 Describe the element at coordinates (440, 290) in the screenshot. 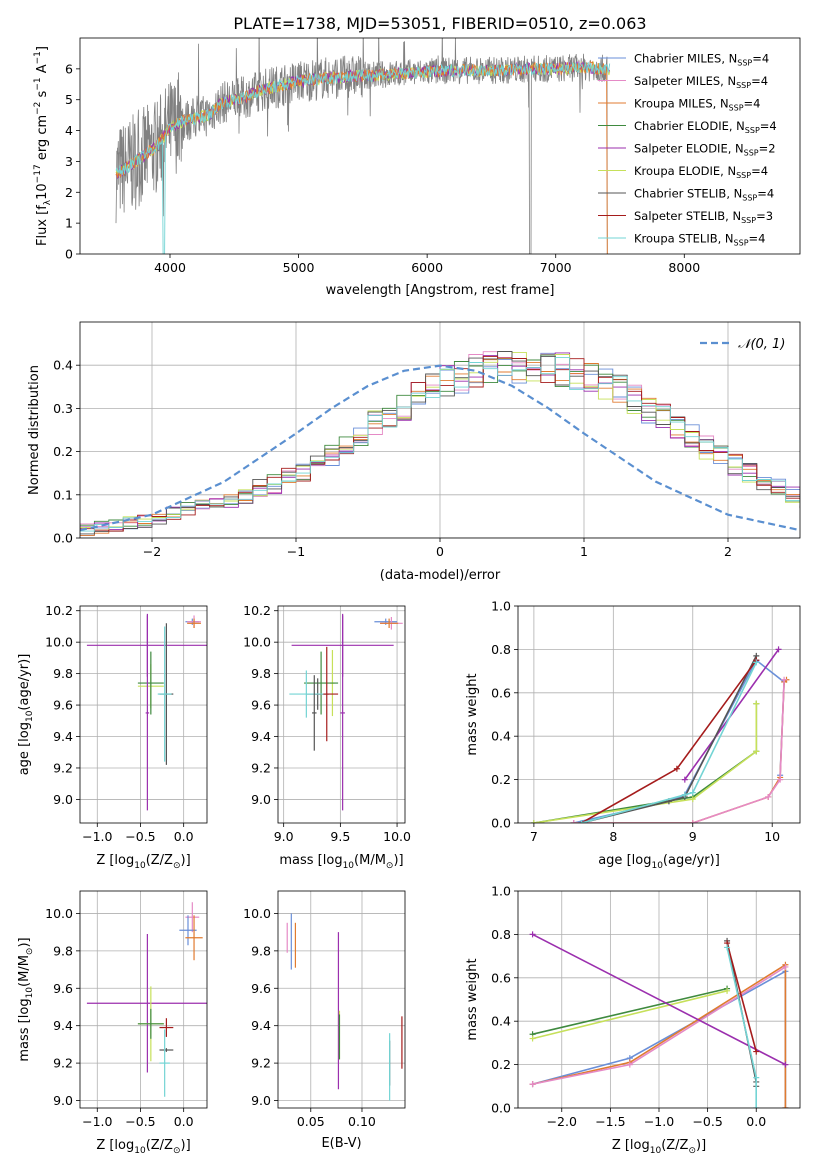

I see `x-axis-label: wavelength [Angstrom, rest frame]` at that location.